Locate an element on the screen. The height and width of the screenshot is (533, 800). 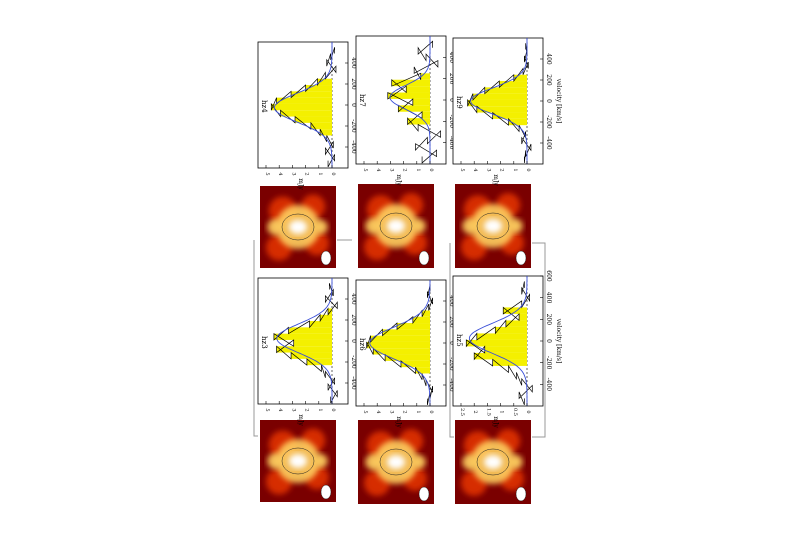
flux-map-hz6 is located at coordinates (396, 462).